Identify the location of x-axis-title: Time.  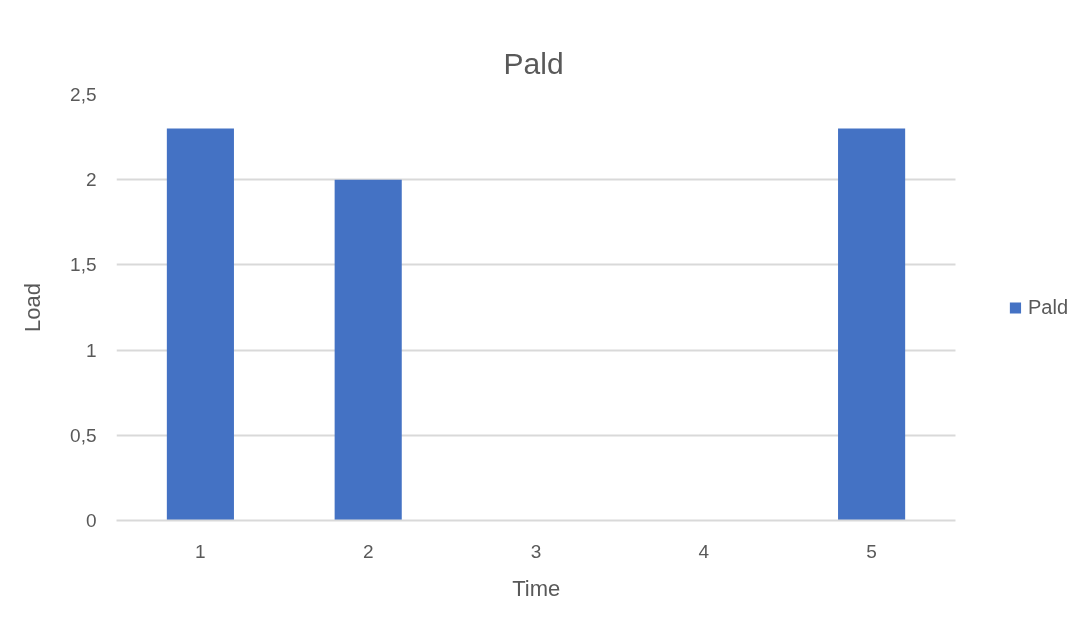
(536, 588).